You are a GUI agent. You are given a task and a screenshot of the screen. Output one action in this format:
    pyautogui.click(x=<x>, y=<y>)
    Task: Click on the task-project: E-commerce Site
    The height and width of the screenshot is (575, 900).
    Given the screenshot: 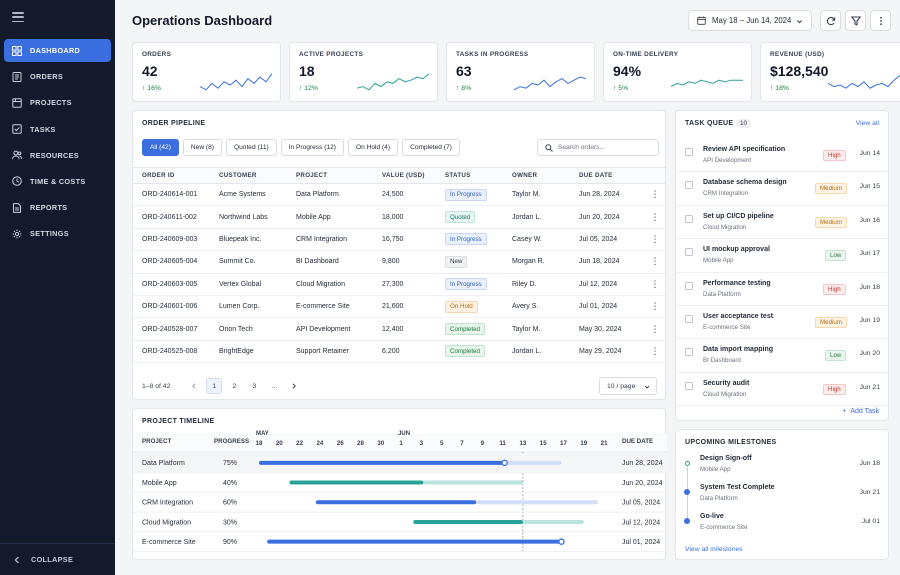 What is the action you would take?
    pyautogui.click(x=727, y=327)
    